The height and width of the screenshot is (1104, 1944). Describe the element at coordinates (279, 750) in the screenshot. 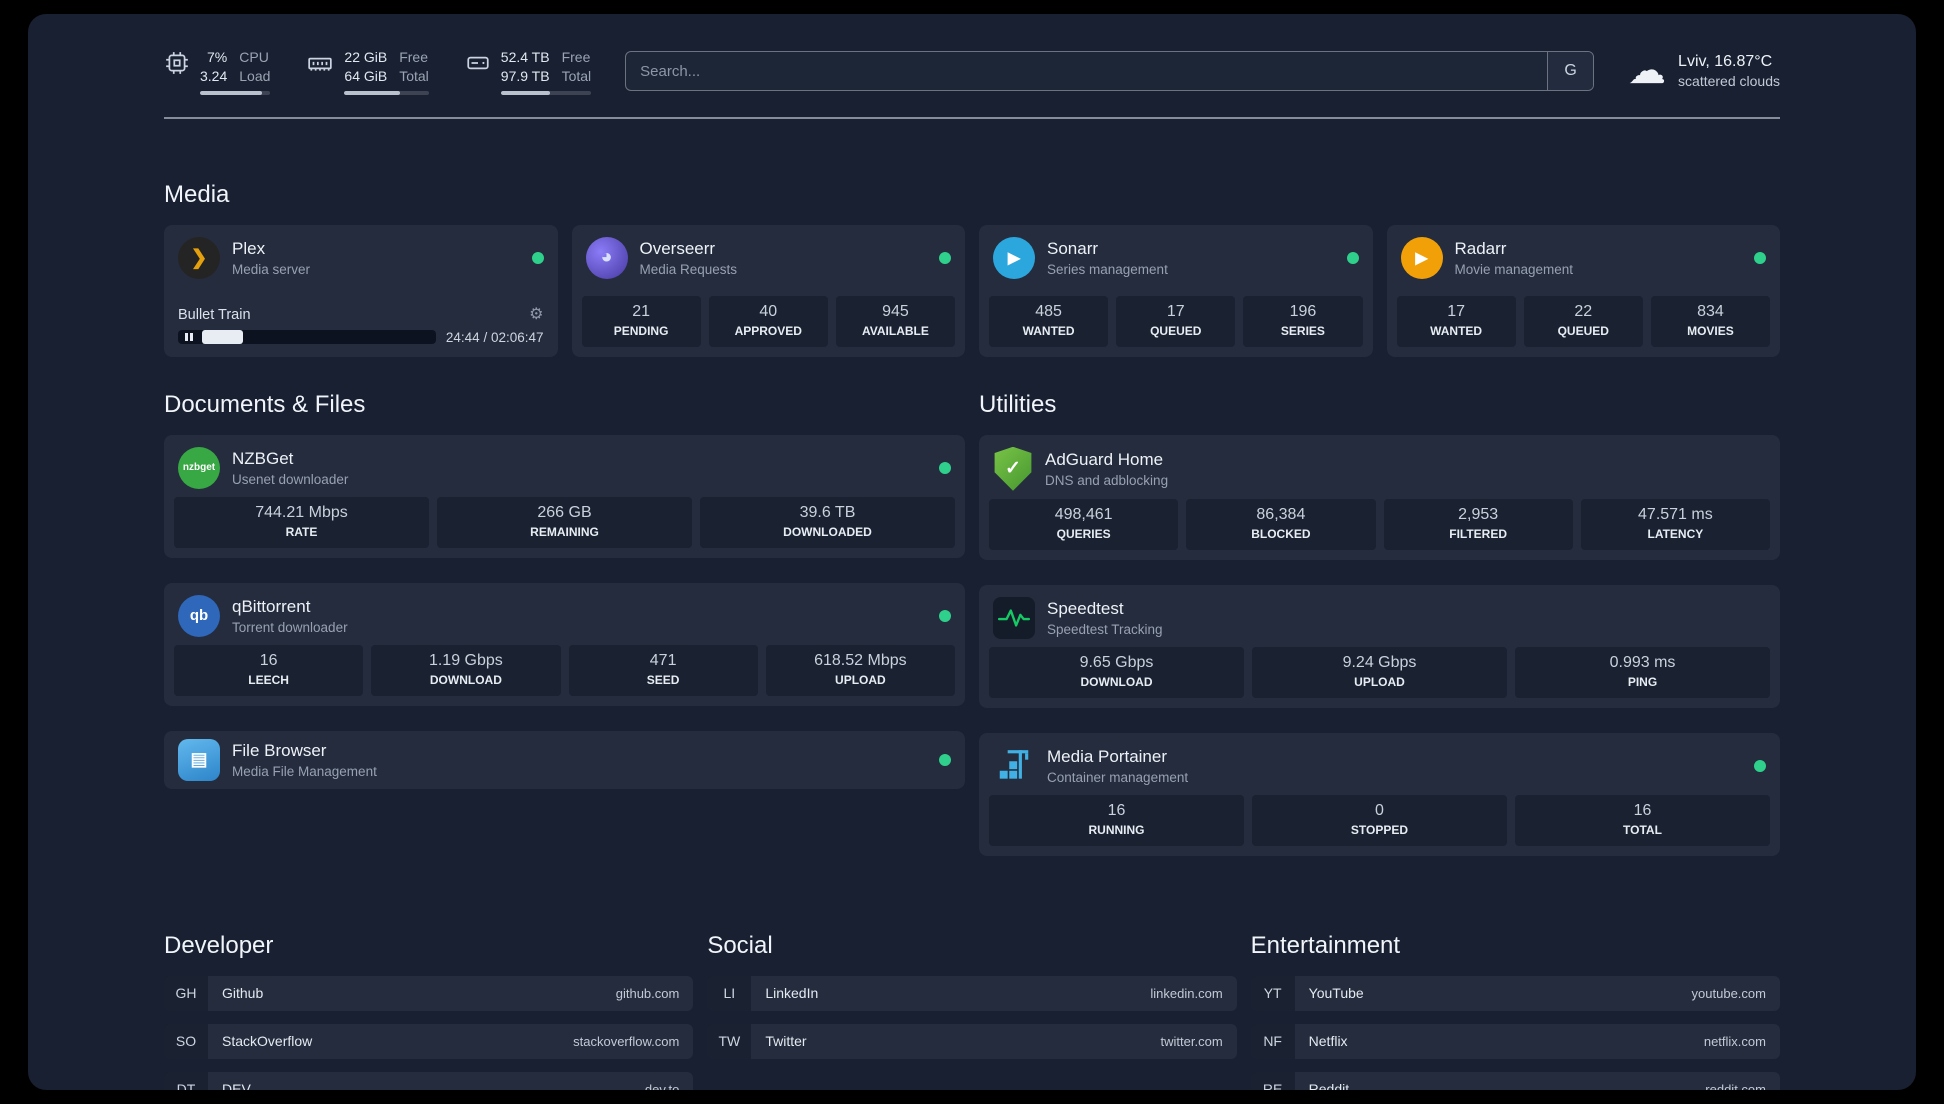

I see `service-name: File Browser` at that location.